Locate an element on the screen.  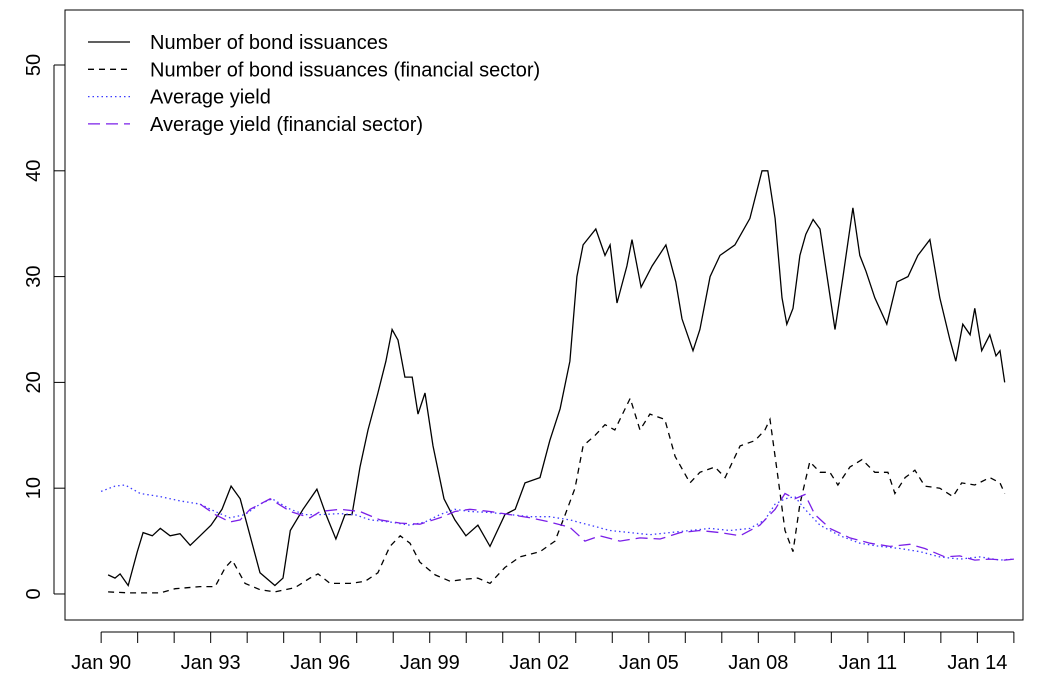
legend-label: Average yield (financial sector) is located at coordinates (286, 125).